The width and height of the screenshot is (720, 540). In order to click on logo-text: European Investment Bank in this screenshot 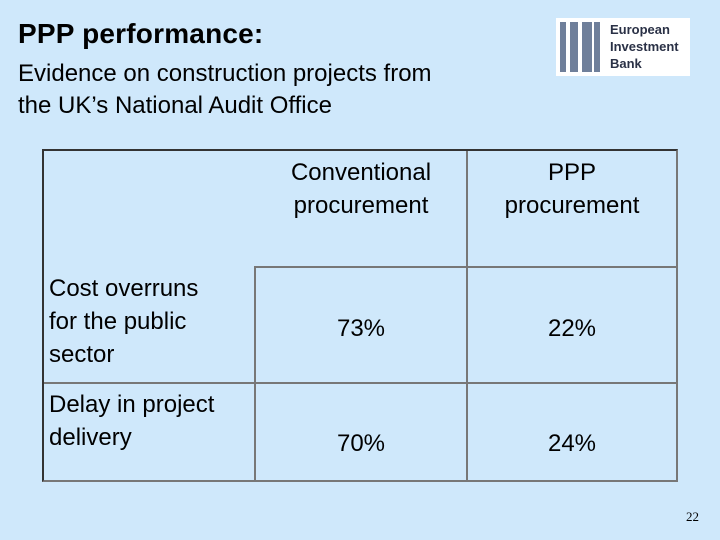, I will do `click(644, 46)`.